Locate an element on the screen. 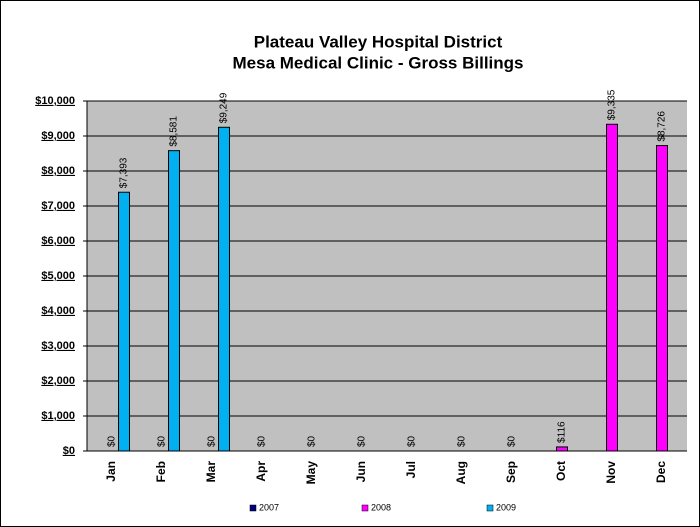 The image size is (700, 527). x-tick-label: Aug is located at coordinates (461, 472).